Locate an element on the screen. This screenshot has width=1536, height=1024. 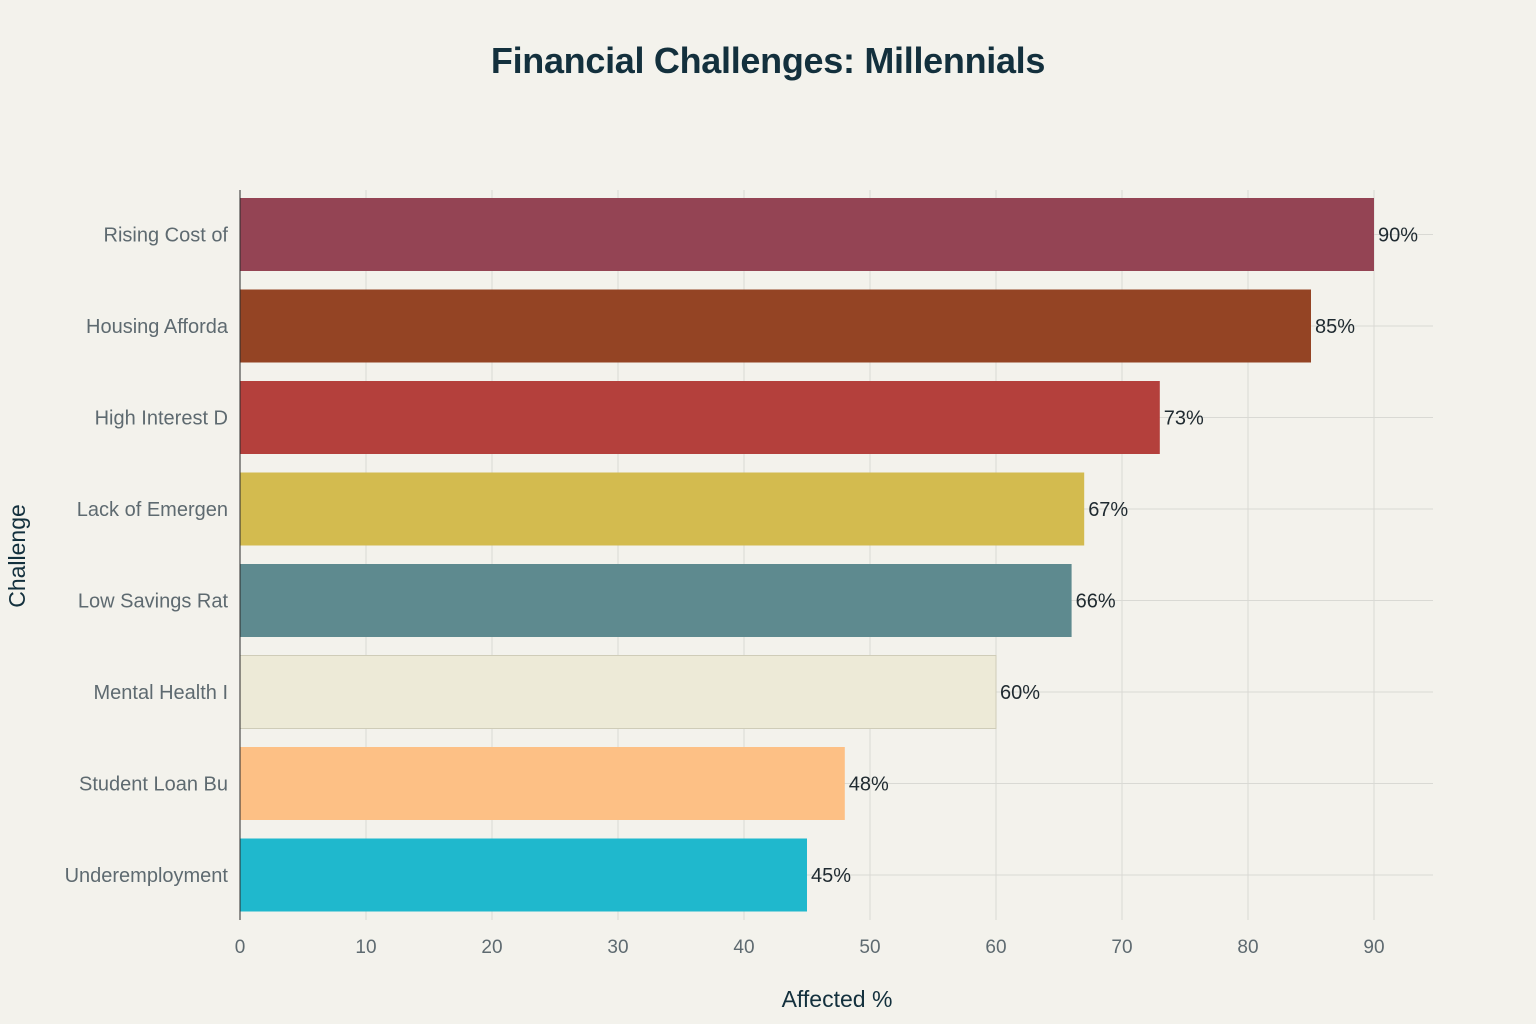
data-label: 73% is located at coordinates (1184, 419).